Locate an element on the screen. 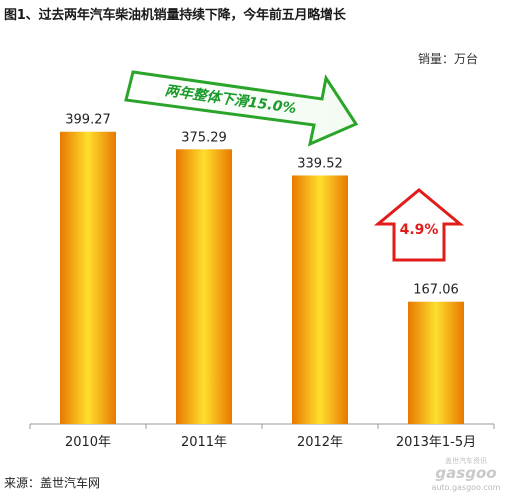 Image resolution: width=518 pixels, height=497 pixels. bar-value-label: 375.29 is located at coordinates (204, 137).